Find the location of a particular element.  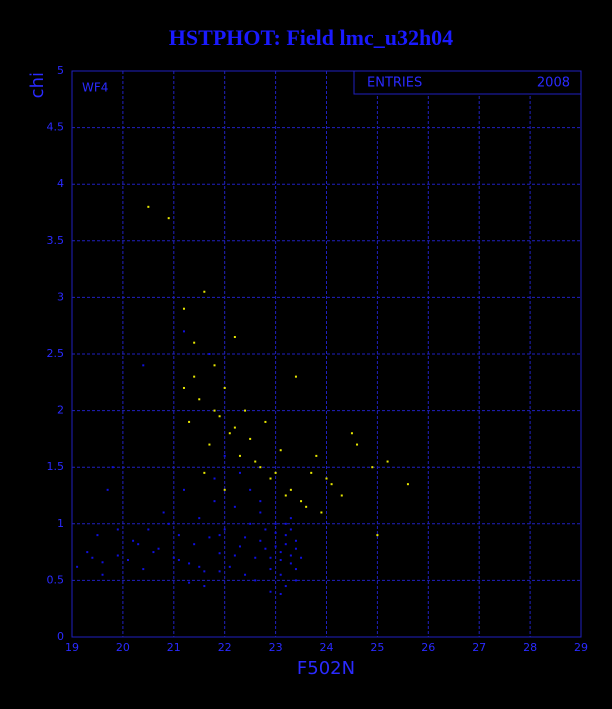

y-axis-label: chi is located at coordinates (37, 85).